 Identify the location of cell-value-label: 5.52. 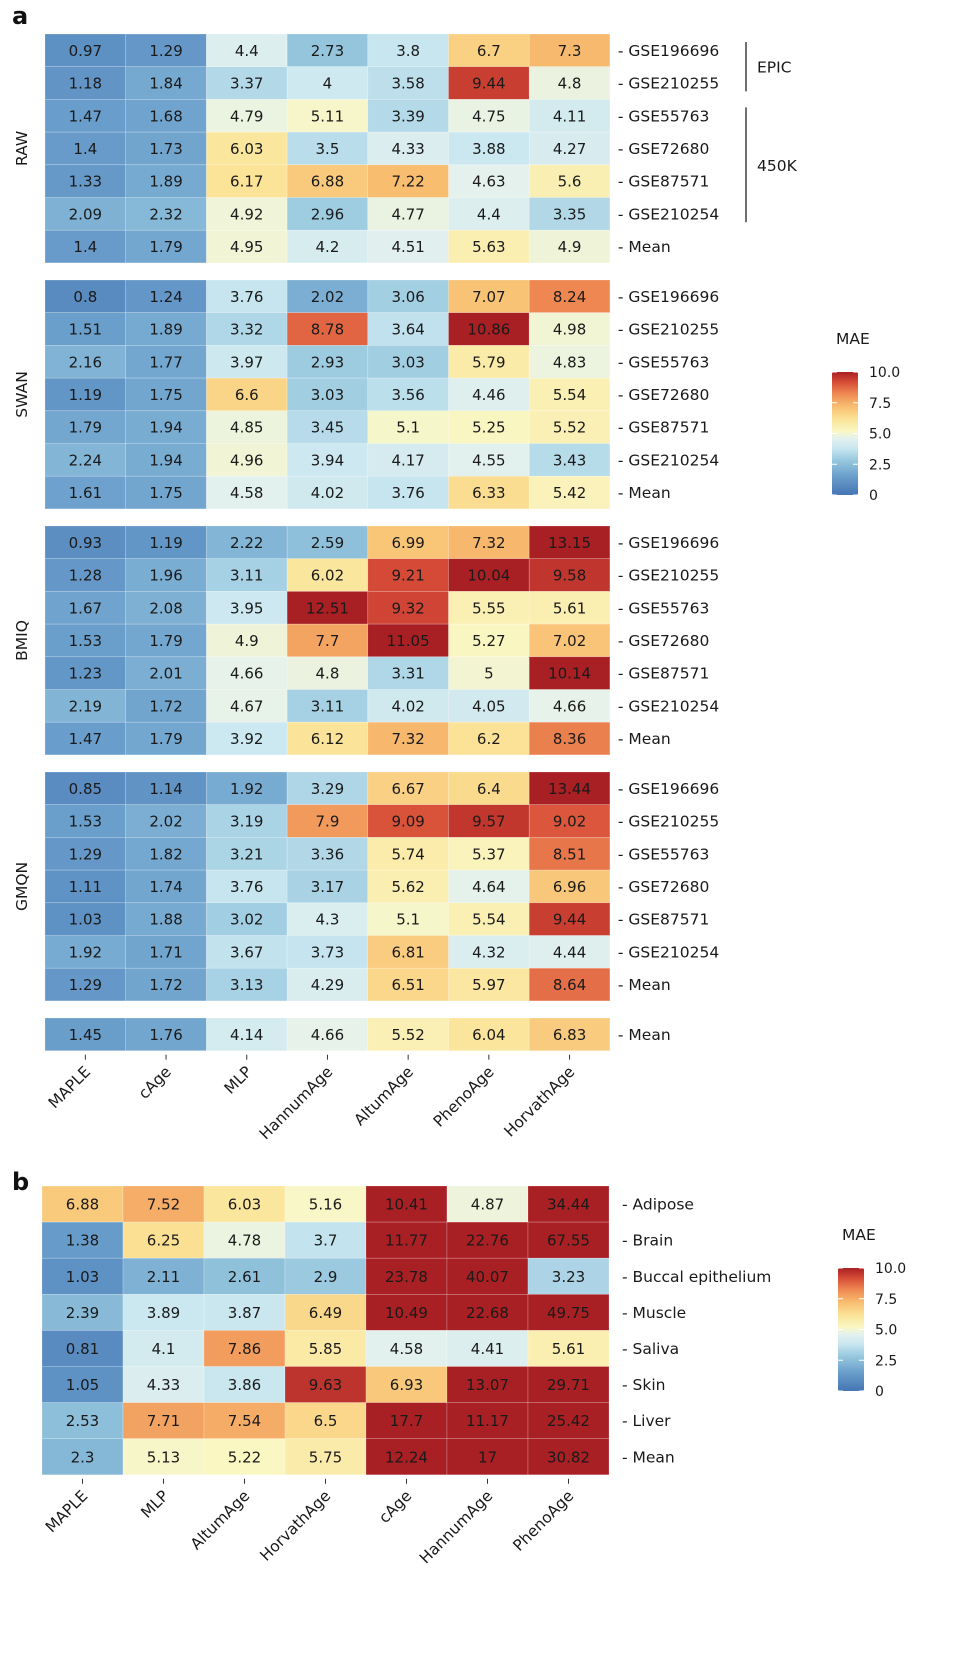
(407, 1035).